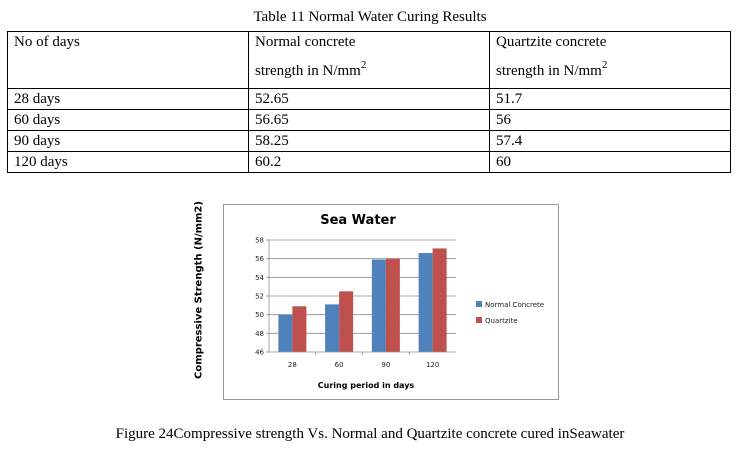 Image resolution: width=740 pixels, height=450 pixels. What do you see at coordinates (259, 334) in the screenshot?
I see `chart-y-tick-label: 48` at bounding box center [259, 334].